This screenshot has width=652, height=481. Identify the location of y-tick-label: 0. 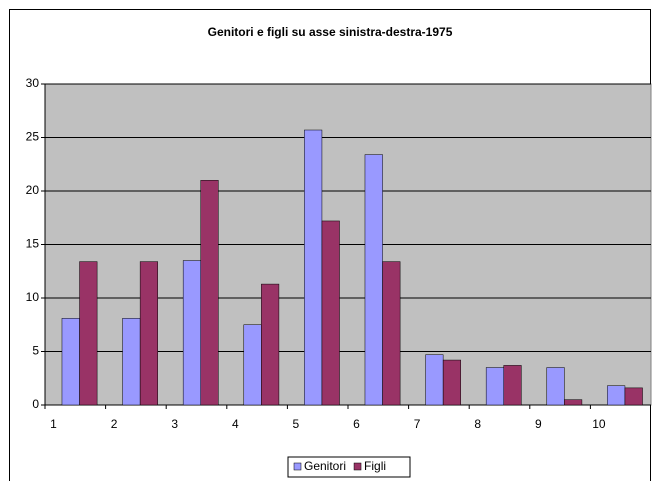
(35, 404).